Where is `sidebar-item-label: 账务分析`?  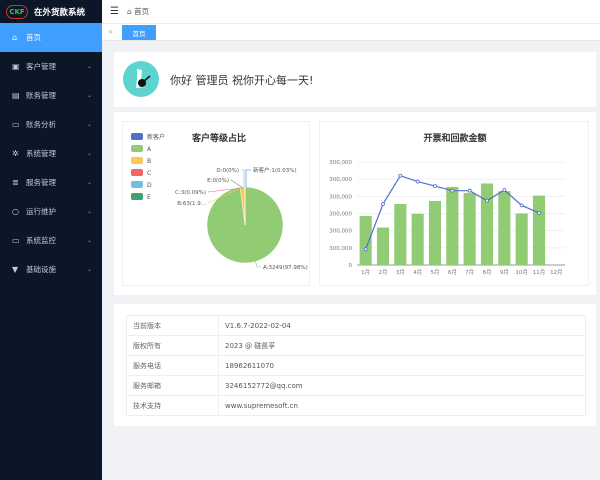
sidebar-item-label: 账务分析 is located at coordinates (41, 124).